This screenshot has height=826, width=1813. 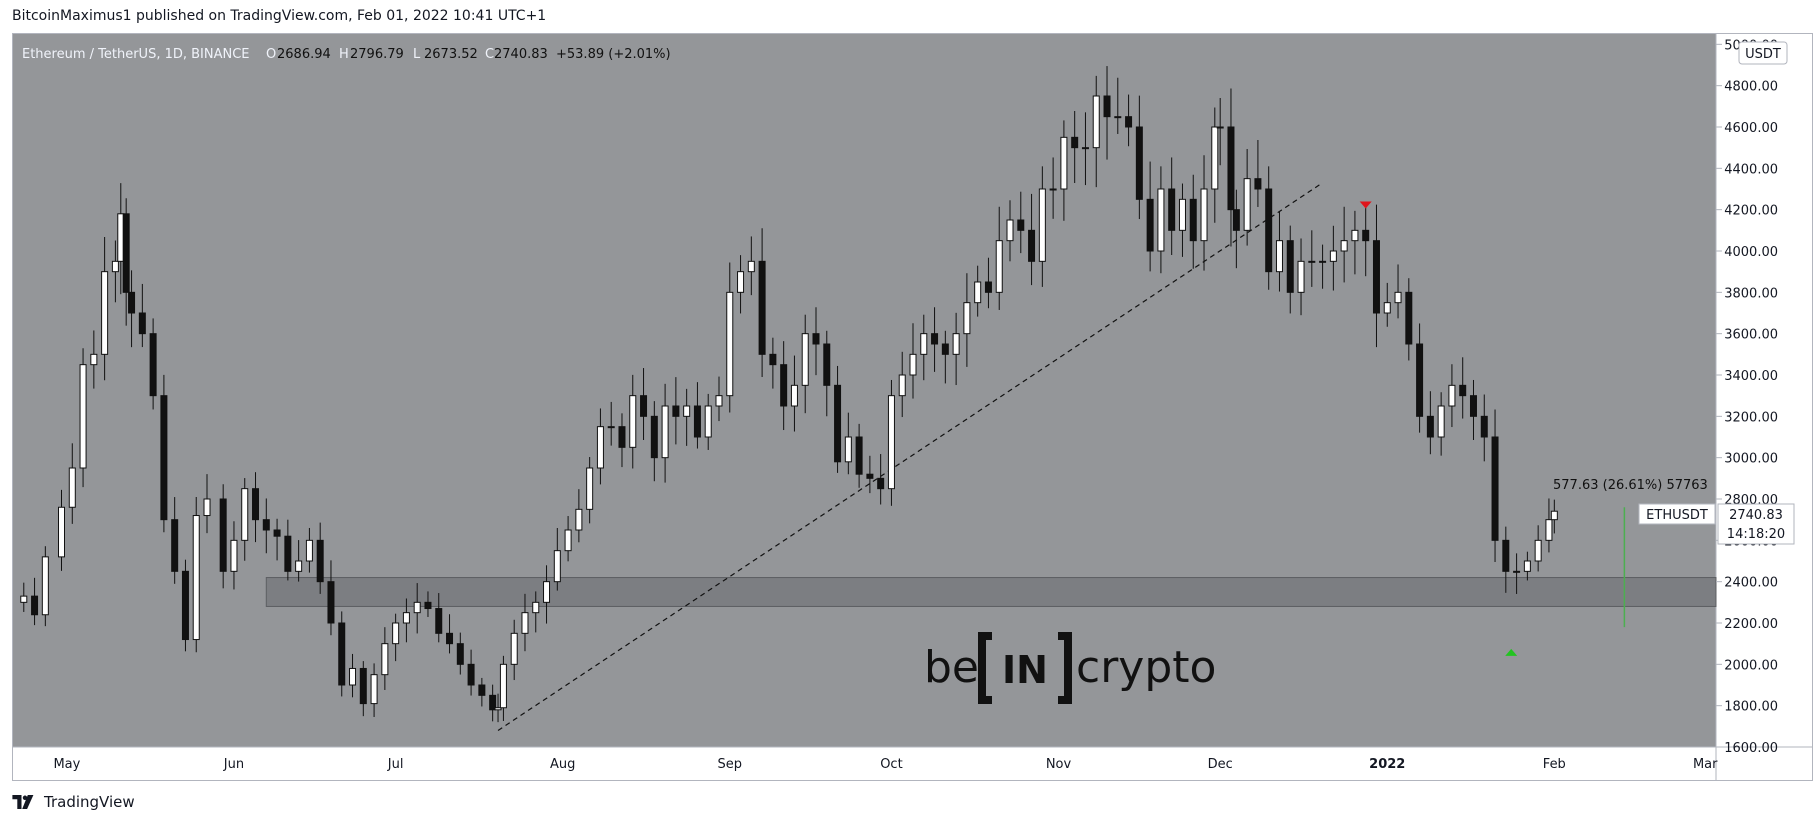 I want to click on watermark-be: be, so click(x=951, y=667).